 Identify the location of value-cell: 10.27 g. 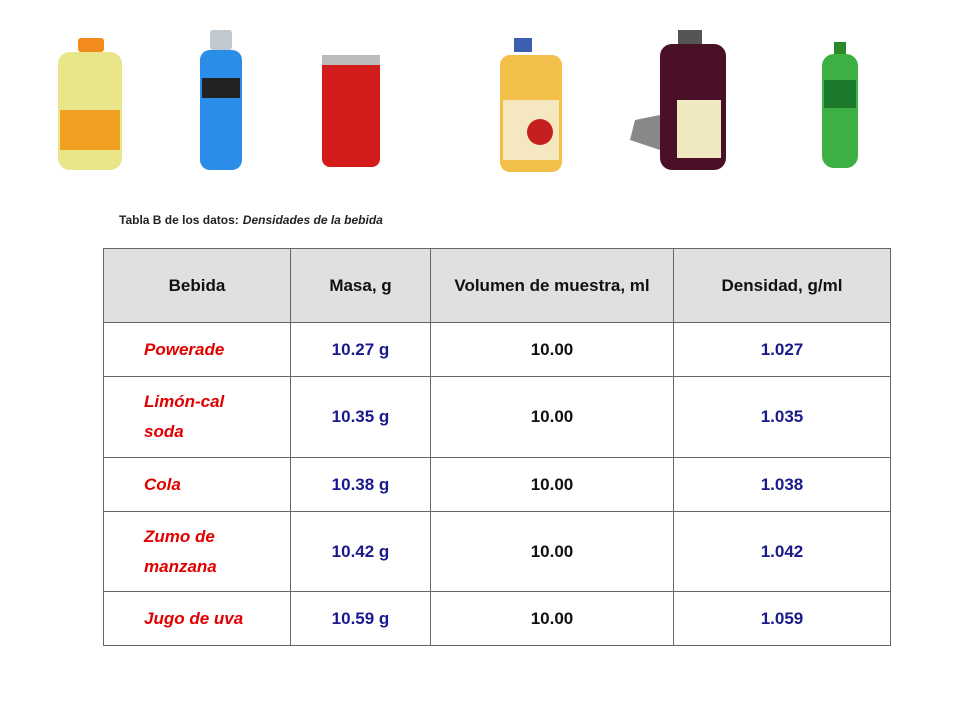
(360, 349).